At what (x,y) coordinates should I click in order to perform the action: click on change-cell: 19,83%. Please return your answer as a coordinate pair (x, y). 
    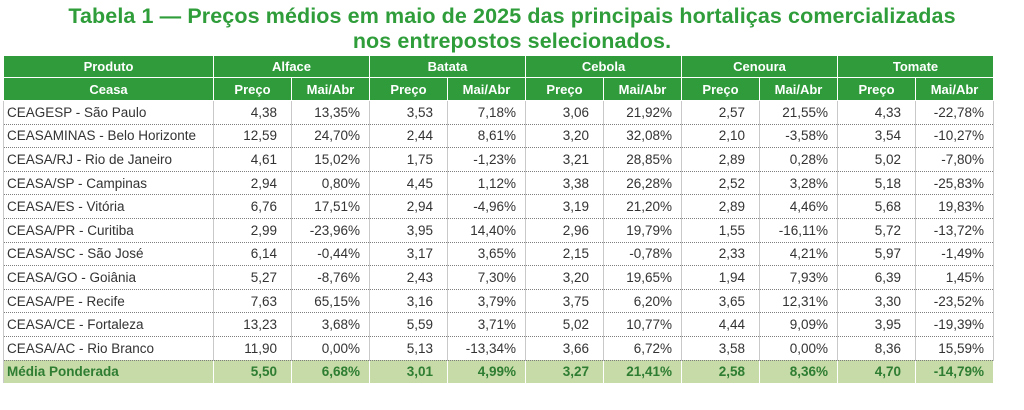
    Looking at the image, I should click on (955, 206).